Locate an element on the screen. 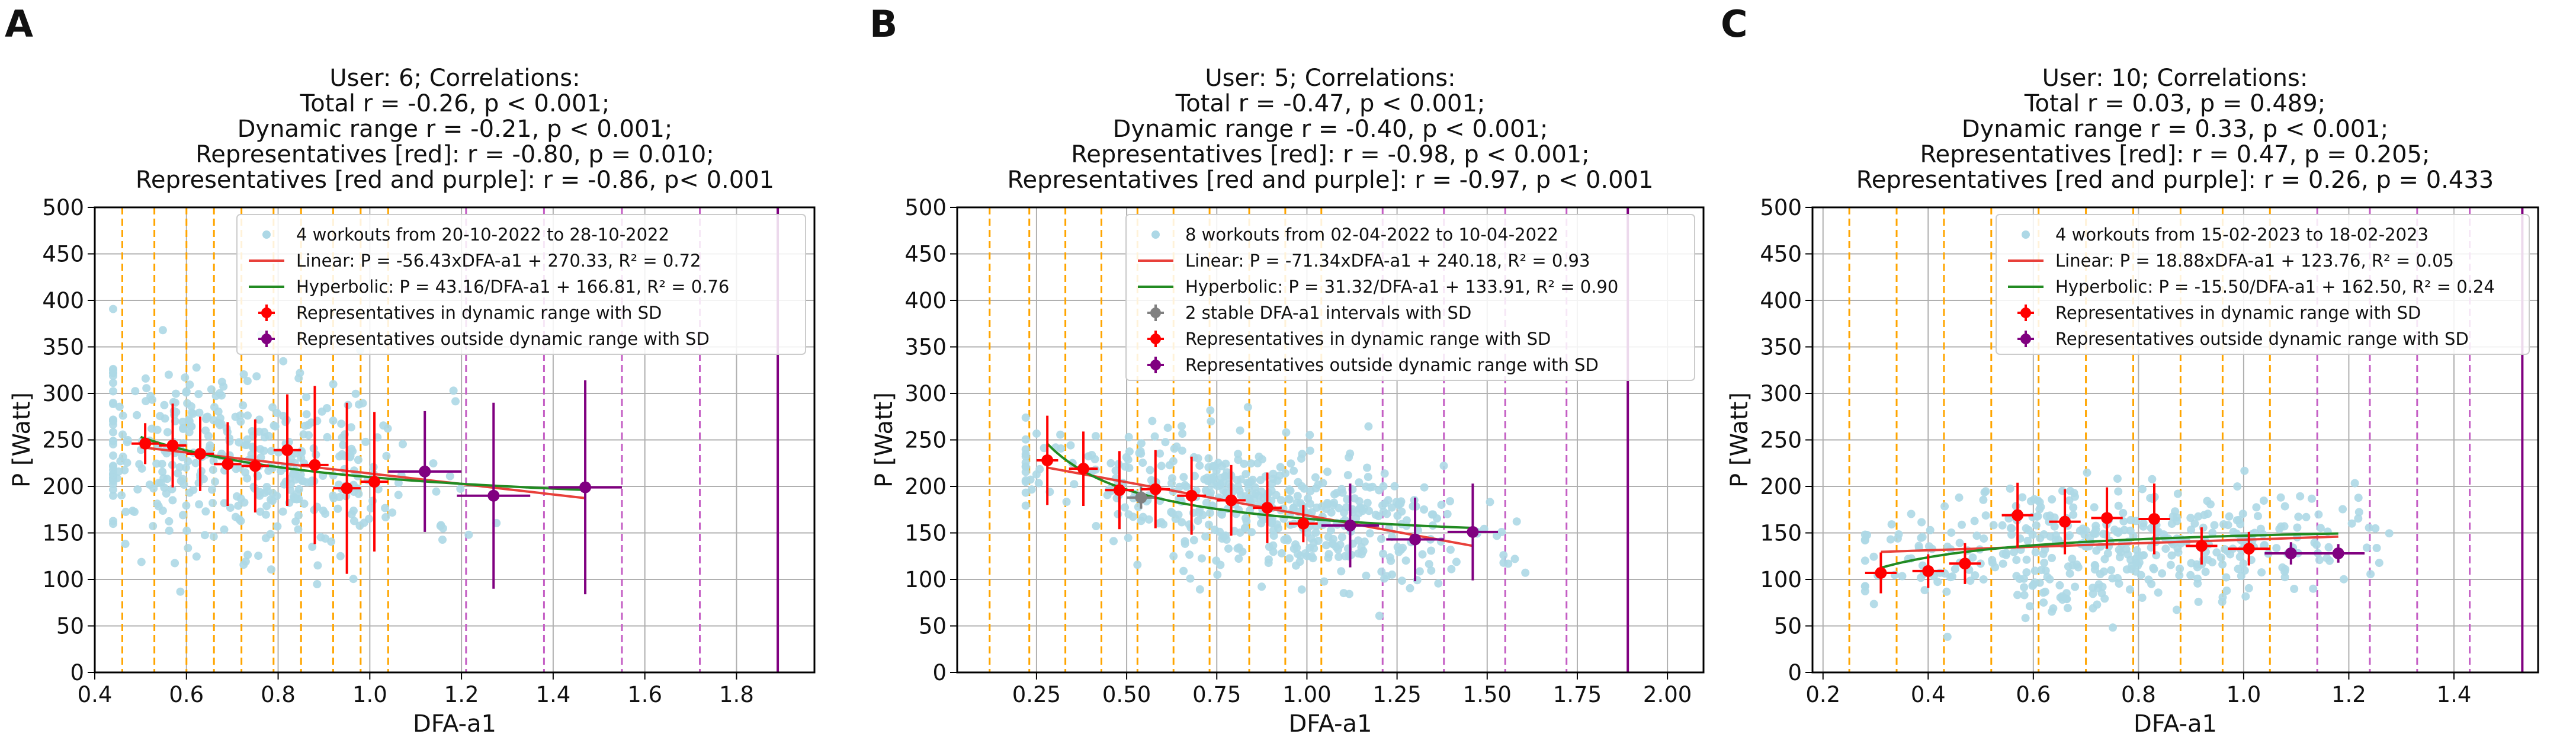 The height and width of the screenshot is (737, 2576). y-tick-label: 500 is located at coordinates (925, 208).